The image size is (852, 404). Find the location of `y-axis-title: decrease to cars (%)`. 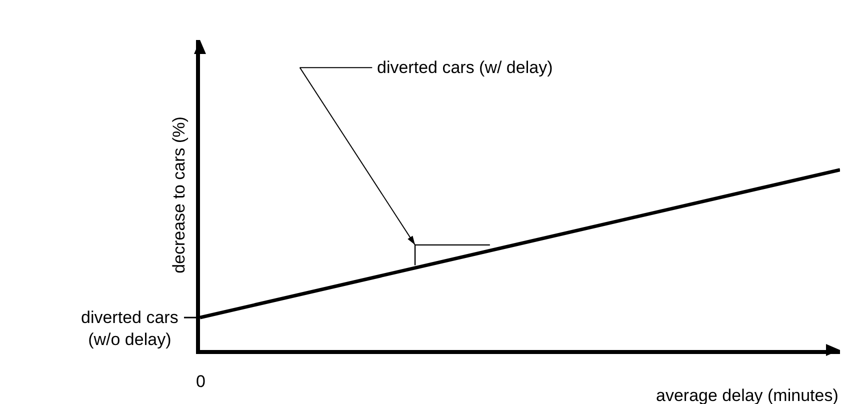

y-axis-title: decrease to cars (%) is located at coordinates (178, 195).